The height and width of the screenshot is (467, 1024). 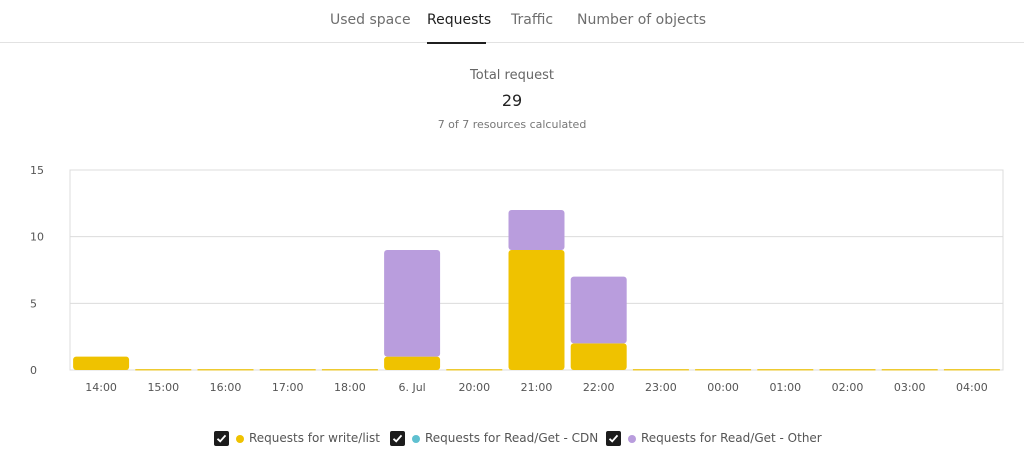 What do you see at coordinates (632, 439) in the screenshot?
I see `legend-dot-read-get-other` at bounding box center [632, 439].